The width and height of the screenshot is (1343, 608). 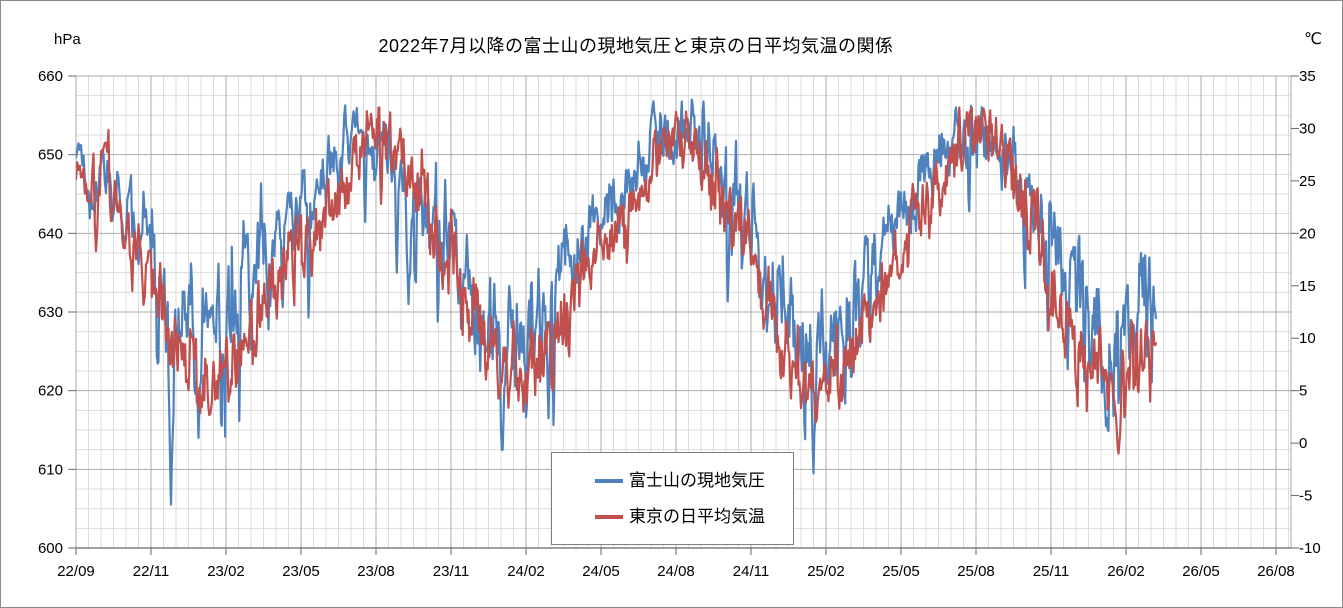 I want to click on left-axis-labels: 660 650 640 630 620 610 600, so click(x=50, y=312).